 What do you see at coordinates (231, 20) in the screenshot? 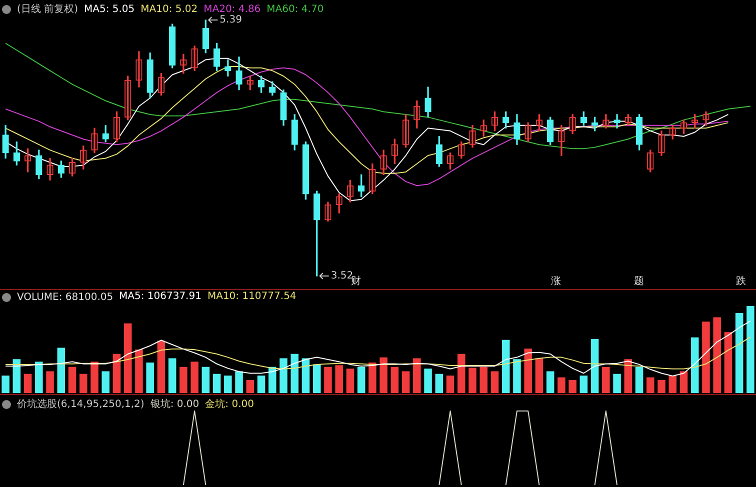
I see `annotation: 5.39` at bounding box center [231, 20].